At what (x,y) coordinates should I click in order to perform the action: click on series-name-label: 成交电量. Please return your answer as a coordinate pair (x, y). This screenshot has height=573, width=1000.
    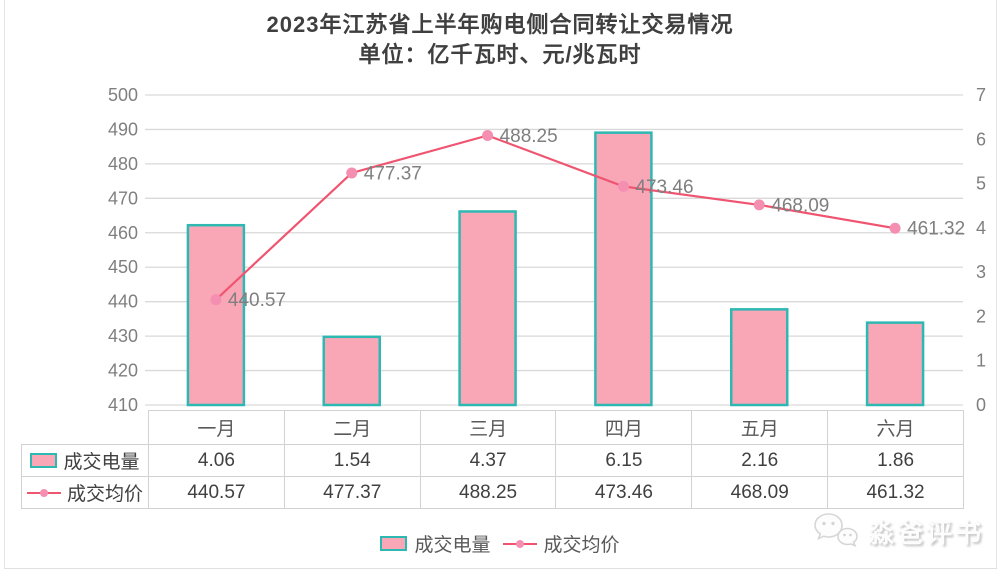
    Looking at the image, I should click on (101, 462).